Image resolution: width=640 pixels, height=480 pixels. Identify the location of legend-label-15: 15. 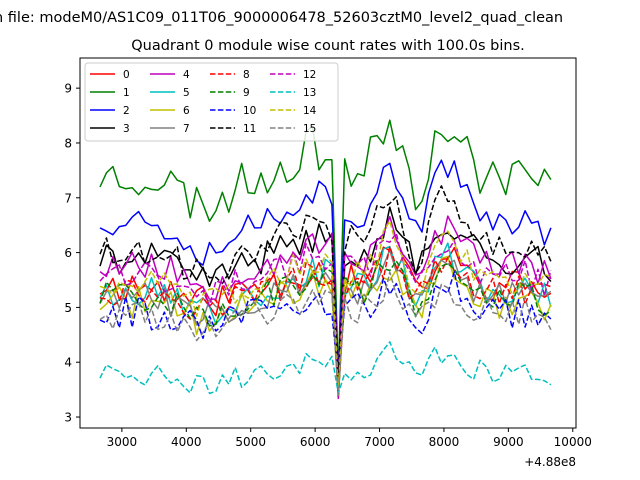
(309, 129).